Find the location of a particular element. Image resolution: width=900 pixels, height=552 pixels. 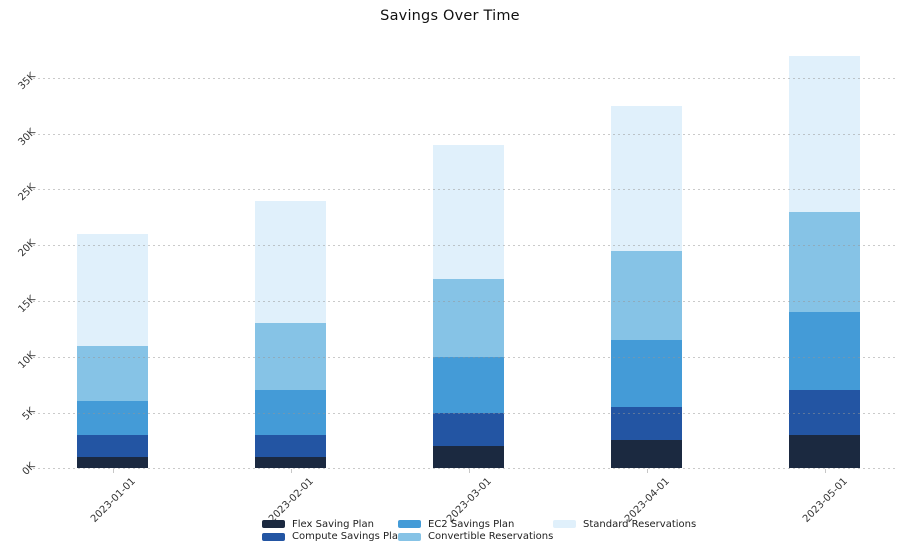

gridline-5k is located at coordinates (465, 413).